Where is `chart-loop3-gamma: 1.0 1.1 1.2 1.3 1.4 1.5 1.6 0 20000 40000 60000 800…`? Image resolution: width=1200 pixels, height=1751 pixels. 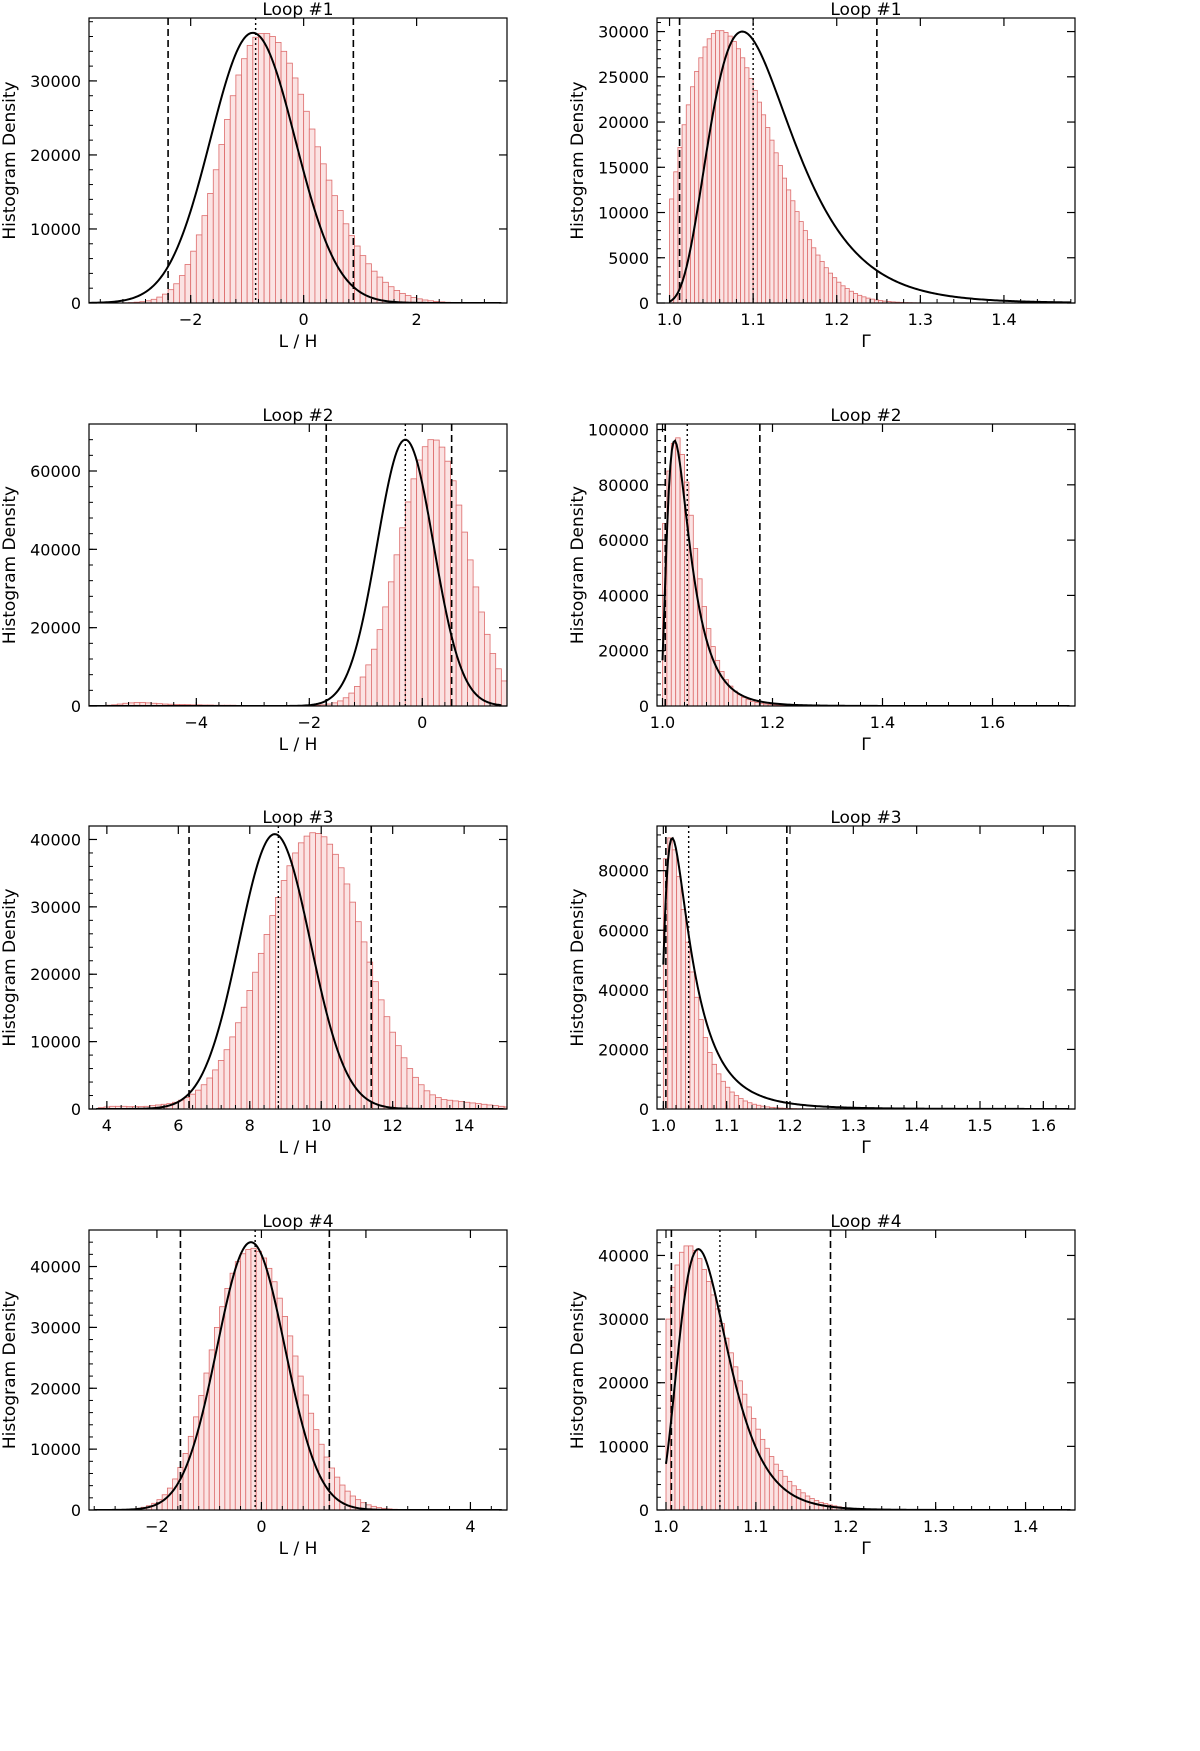 chart-loop3-gamma: 1.0 1.1 1.2 1.3 1.4 1.5 1.6 0 20000 40000 60000 800… is located at coordinates (822, 983).